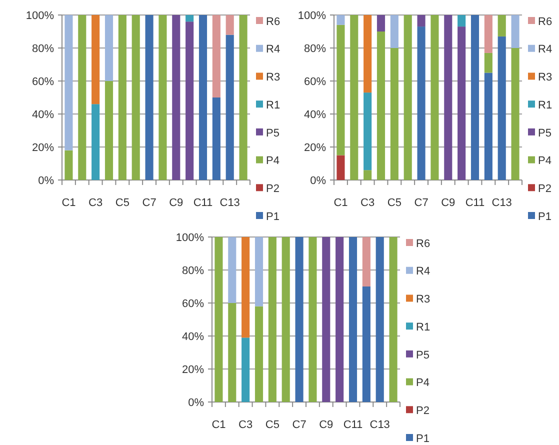 Image resolution: width=559 pixels, height=445 pixels. What do you see at coordinates (69, 203) in the screenshot?
I see `x-tick-label: C1` at bounding box center [69, 203].